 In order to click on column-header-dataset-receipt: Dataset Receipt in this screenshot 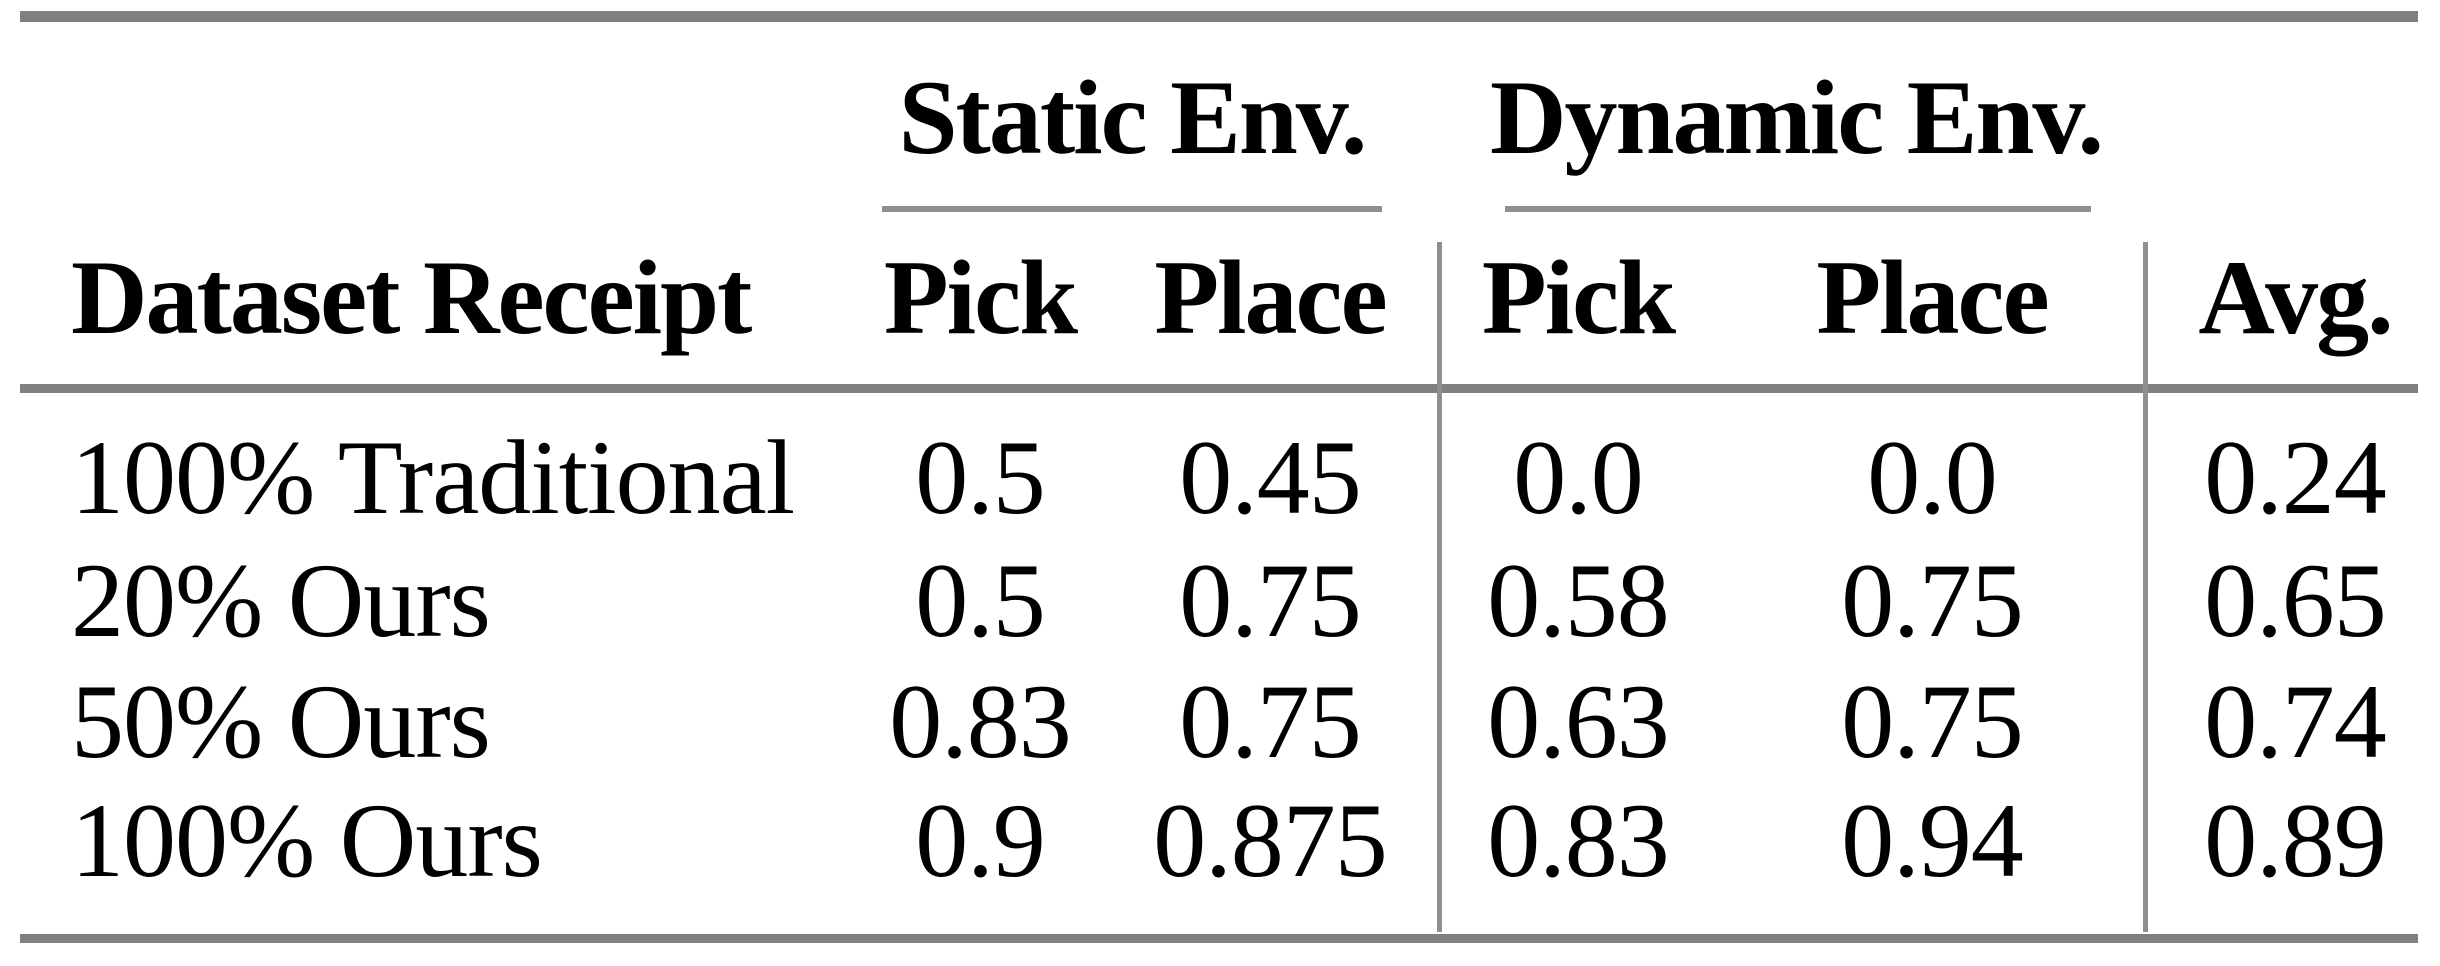, I will do `click(411, 297)`.